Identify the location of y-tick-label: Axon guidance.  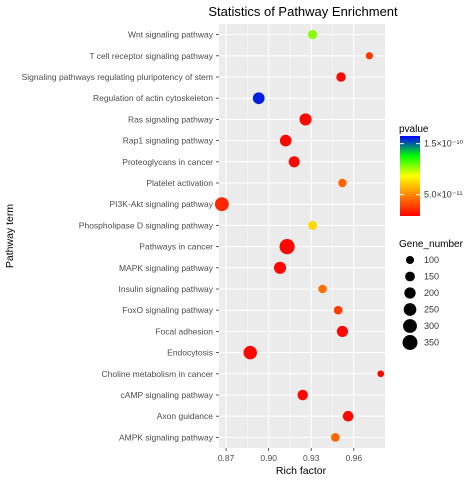
(185, 416).